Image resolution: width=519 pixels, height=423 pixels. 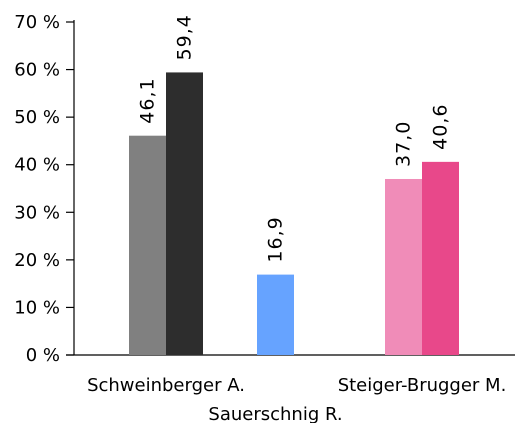 What do you see at coordinates (275, 413) in the screenshot?
I see `x-category-label: Sauerschnig R.` at bounding box center [275, 413].